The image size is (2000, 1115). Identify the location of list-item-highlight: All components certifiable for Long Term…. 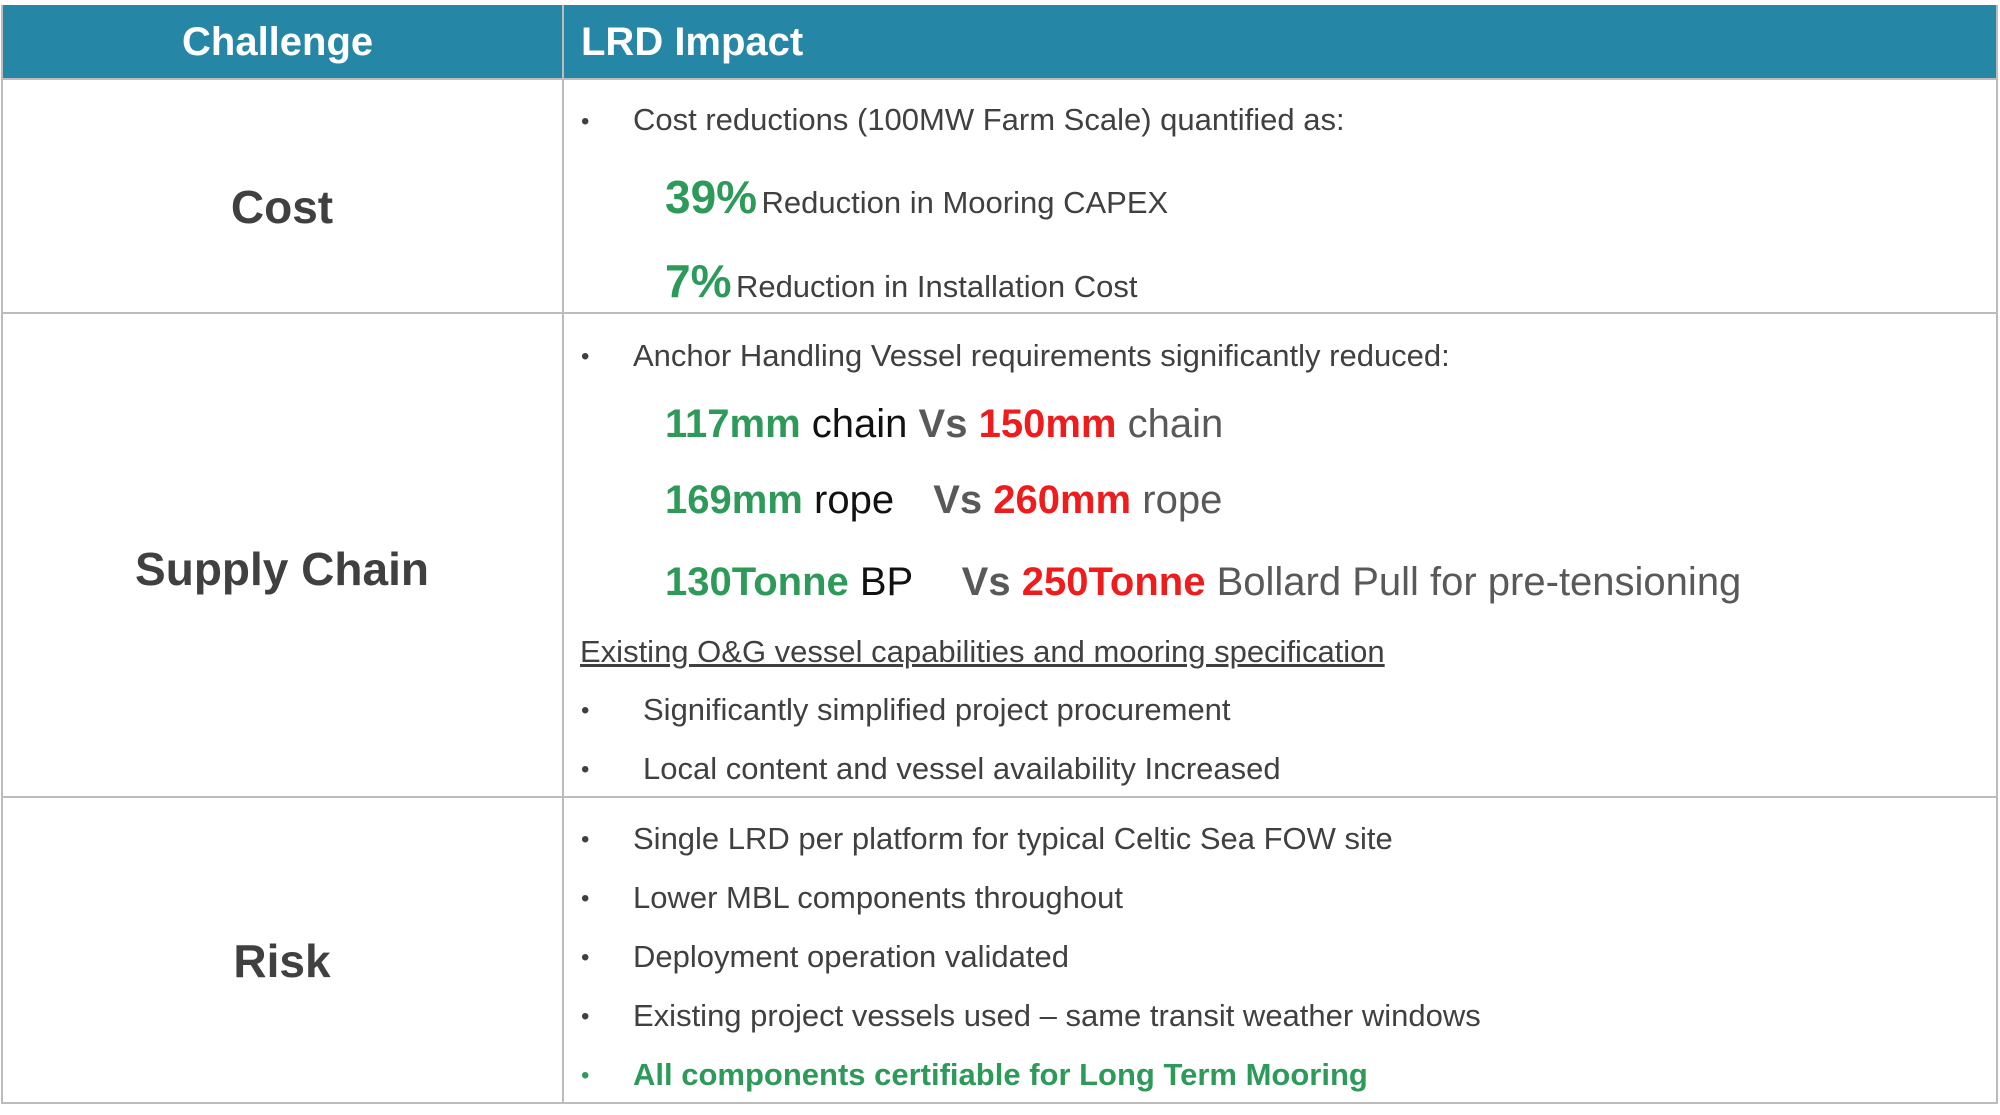
(1000, 1074).